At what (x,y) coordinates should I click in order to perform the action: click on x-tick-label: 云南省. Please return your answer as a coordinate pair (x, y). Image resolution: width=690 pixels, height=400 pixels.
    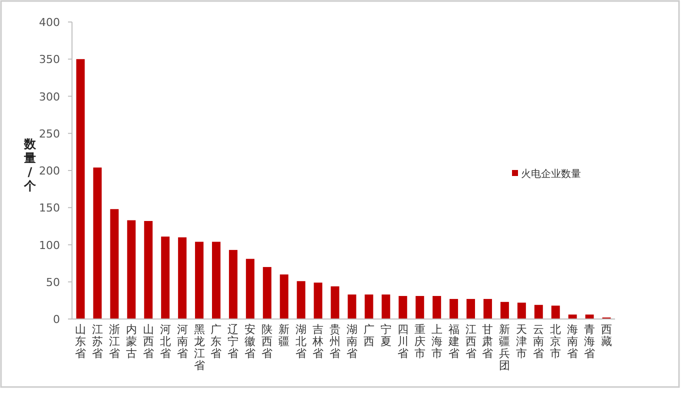
    Looking at the image, I should click on (538, 341).